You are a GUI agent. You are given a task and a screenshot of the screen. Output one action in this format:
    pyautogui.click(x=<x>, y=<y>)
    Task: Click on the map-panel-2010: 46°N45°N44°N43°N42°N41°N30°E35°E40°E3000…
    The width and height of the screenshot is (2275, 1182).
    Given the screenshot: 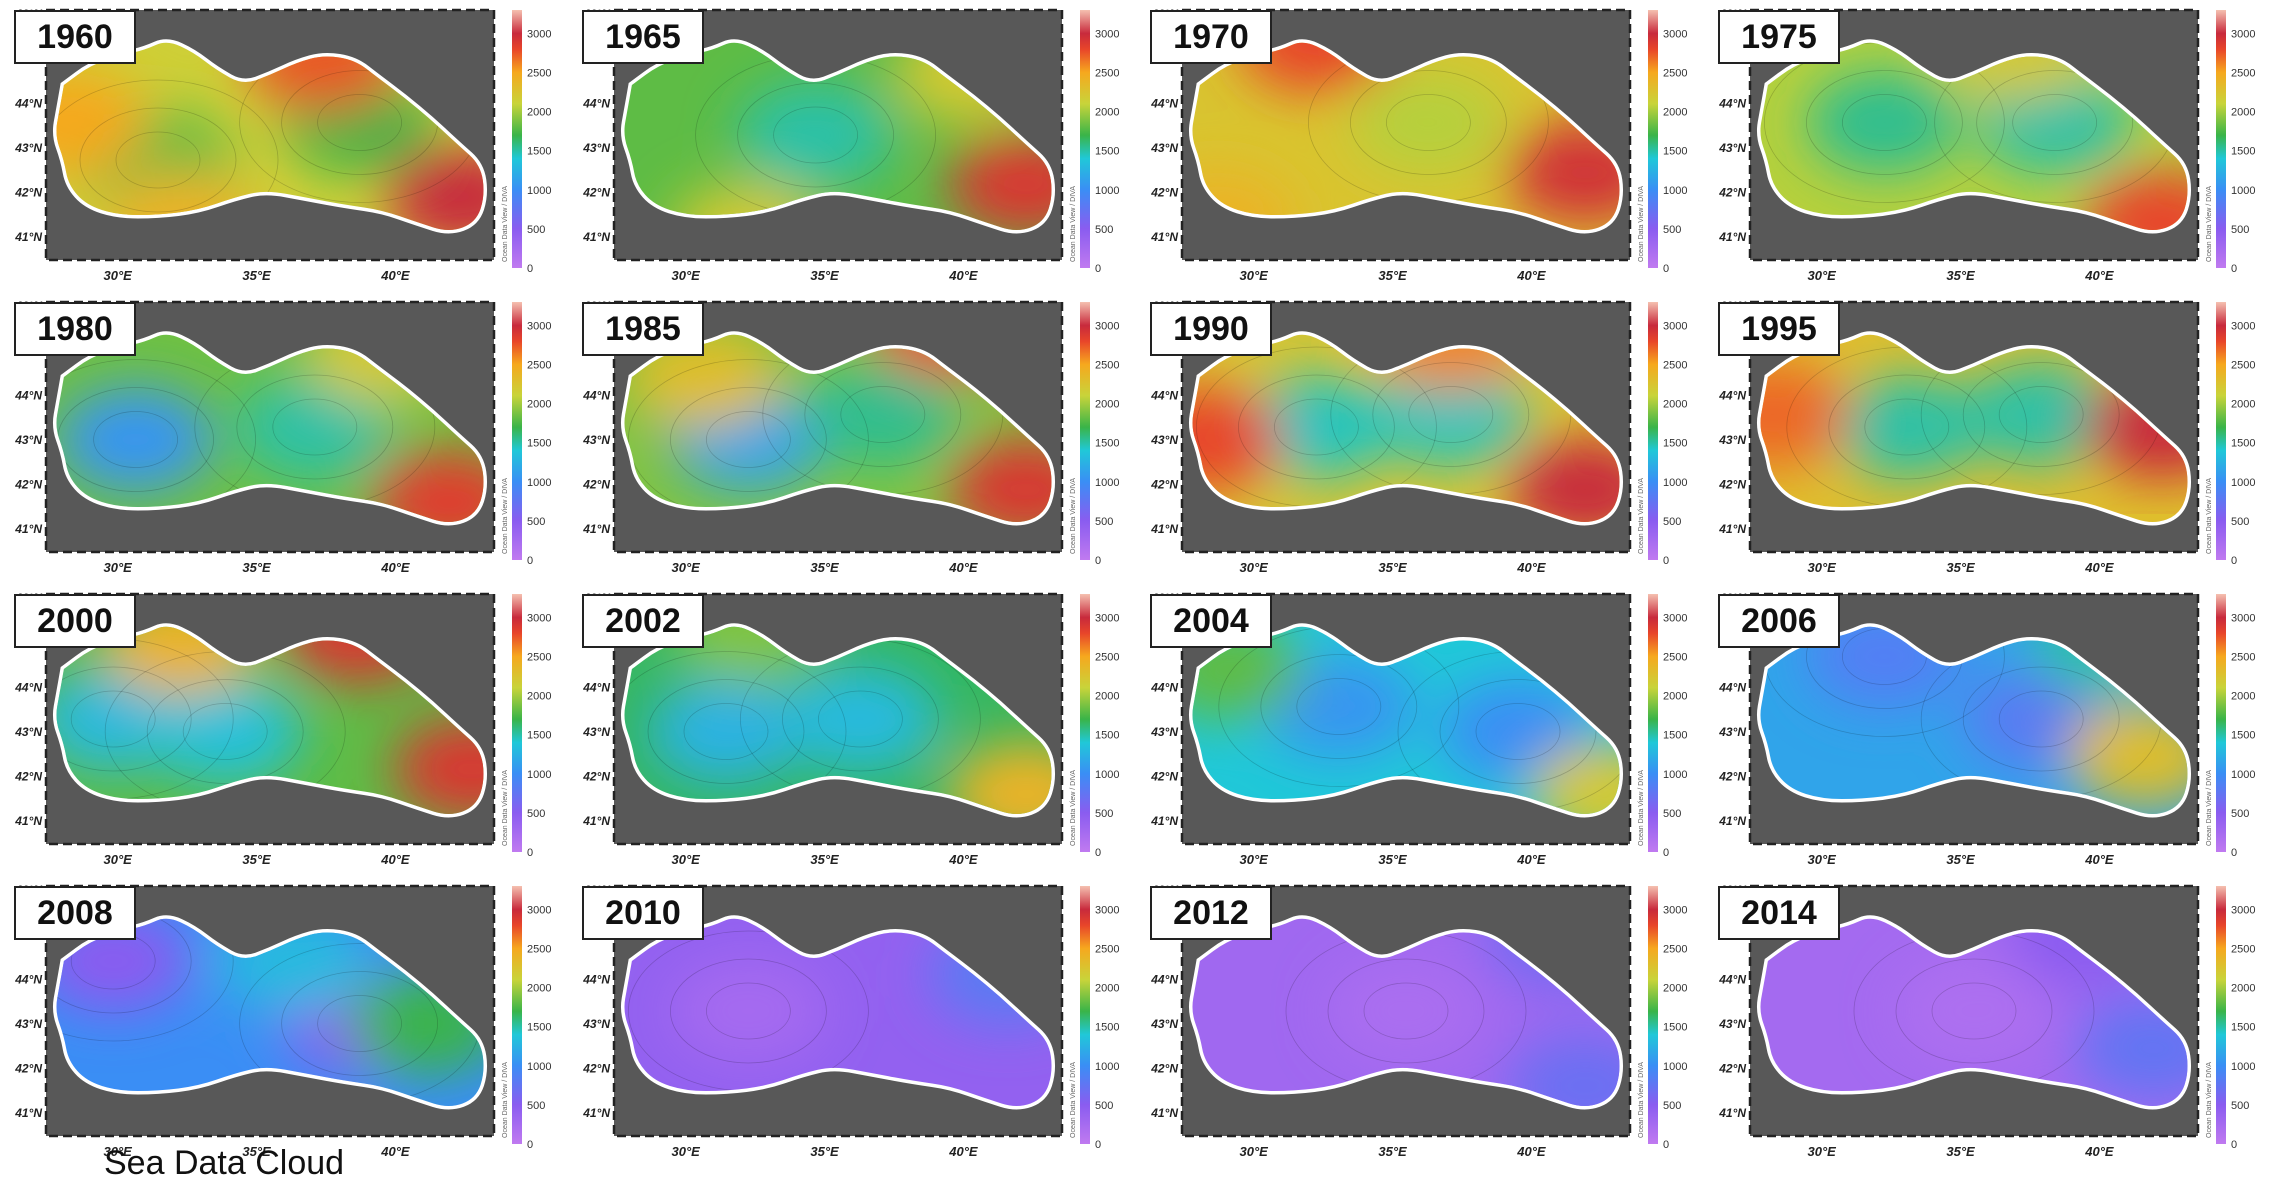 What is the action you would take?
    pyautogui.click(x=850, y=1022)
    